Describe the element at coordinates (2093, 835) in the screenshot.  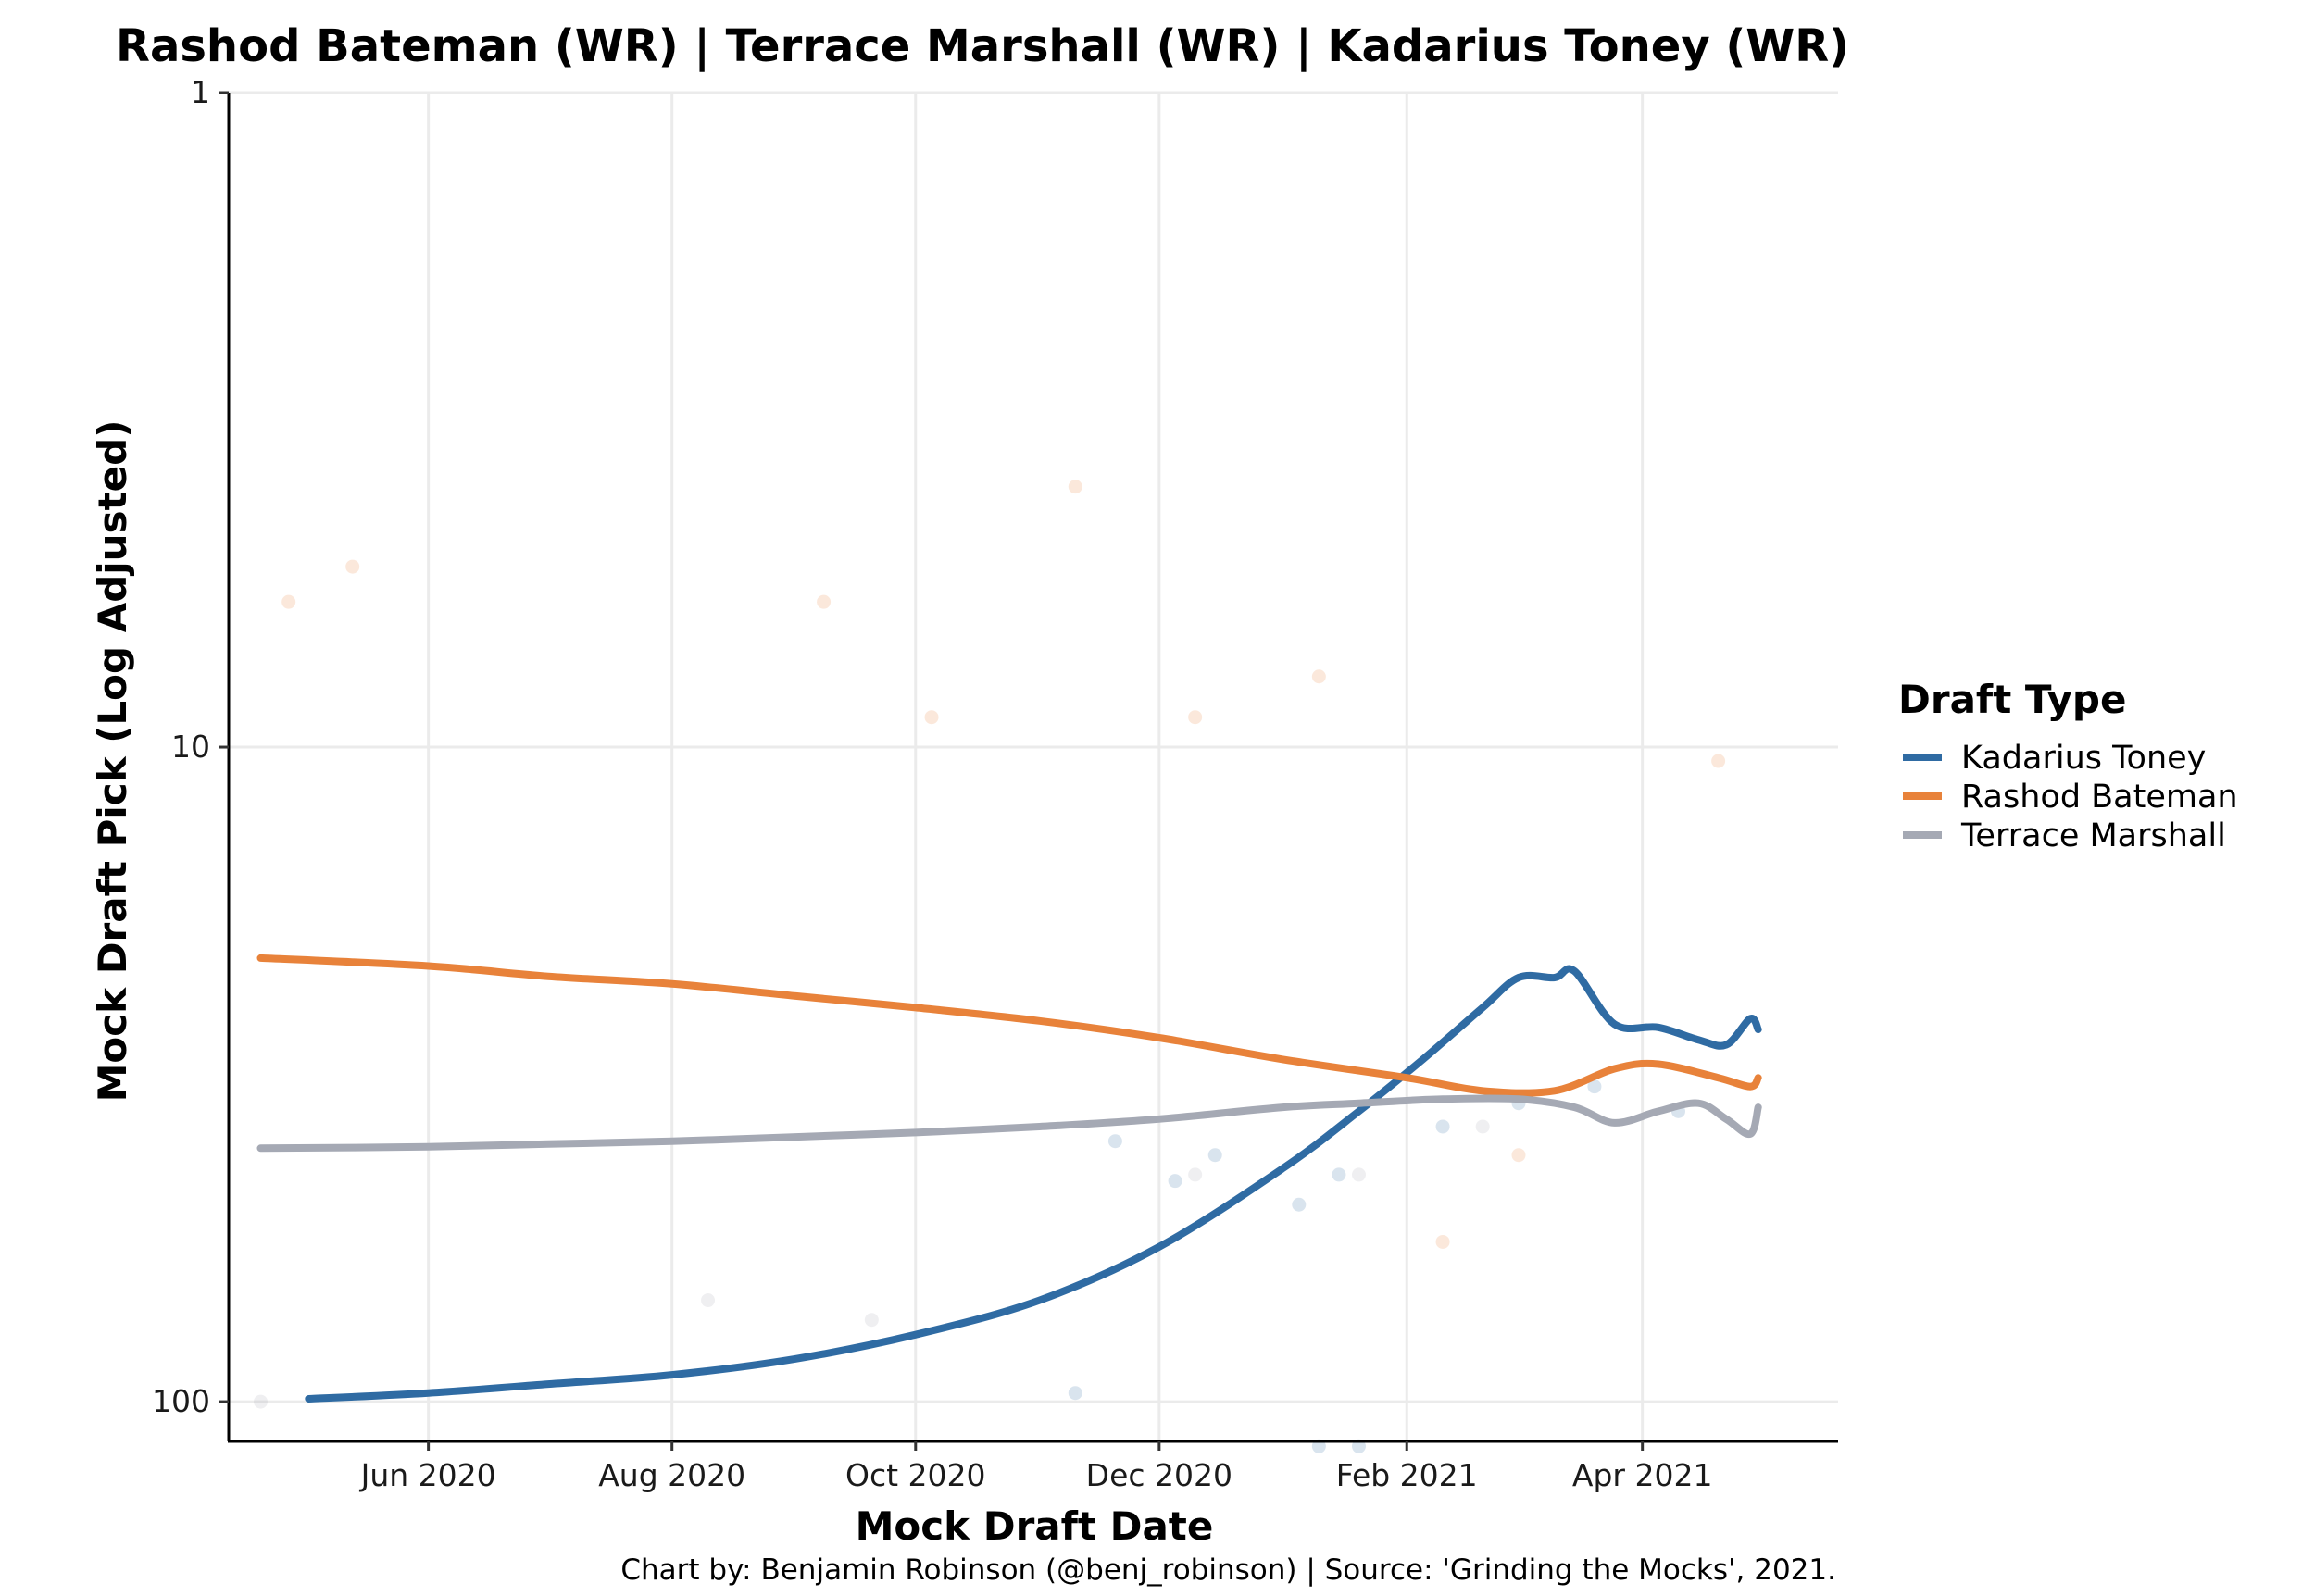
I see `legend-label-terrace-marshall: Terrace Marshall` at that location.